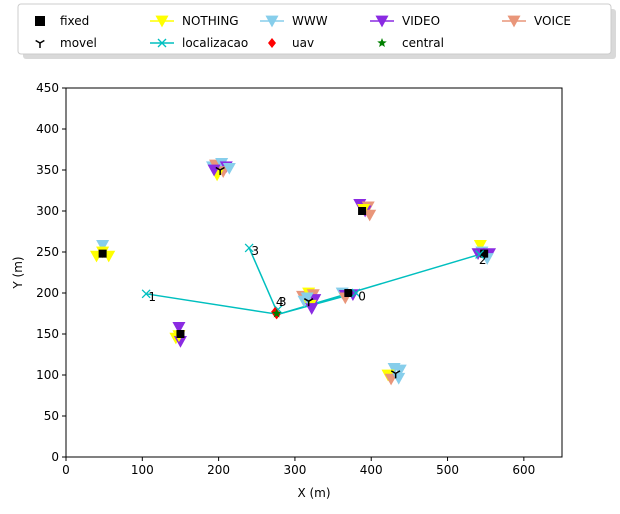  What do you see at coordinates (371, 470) in the screenshot?
I see `x-tick-label: 400` at bounding box center [371, 470].